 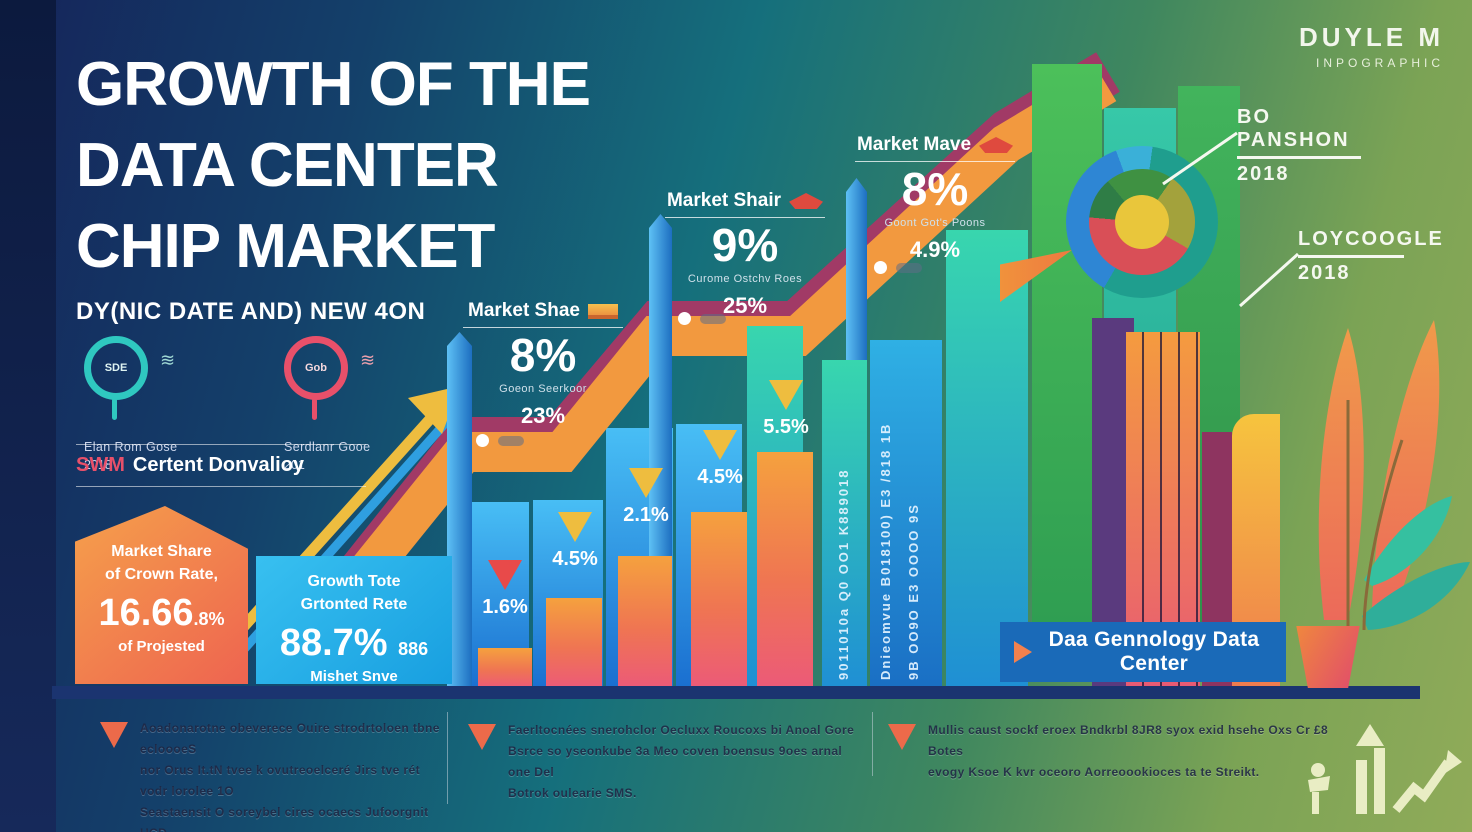 I want to click on annotation-label: BO PANSHON, so click(x=1299, y=132).